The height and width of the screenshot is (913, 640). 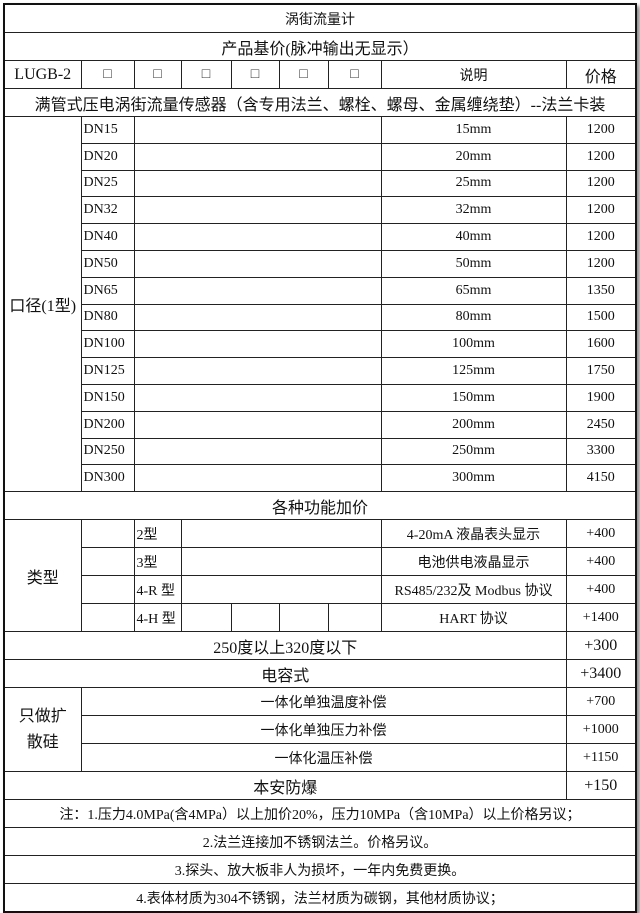 I want to click on price-value: +300, so click(x=601, y=646).